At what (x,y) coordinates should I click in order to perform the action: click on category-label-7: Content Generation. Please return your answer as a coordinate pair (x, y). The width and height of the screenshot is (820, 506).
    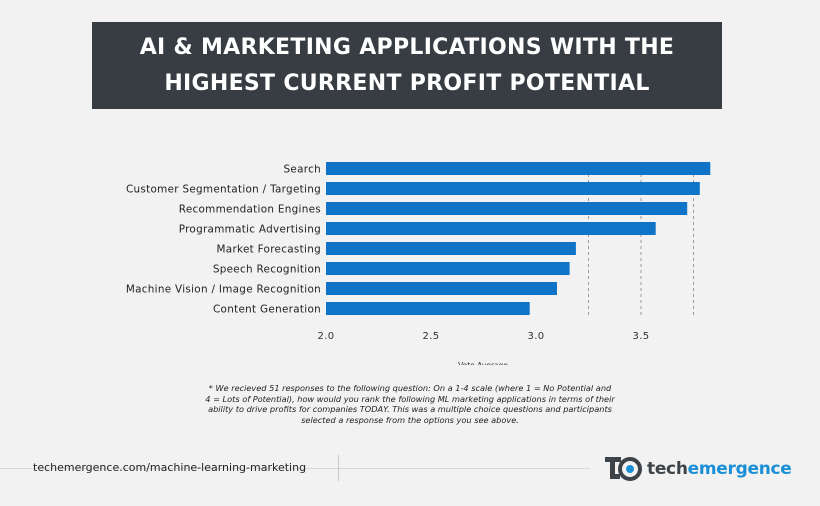
    Looking at the image, I should click on (267, 310).